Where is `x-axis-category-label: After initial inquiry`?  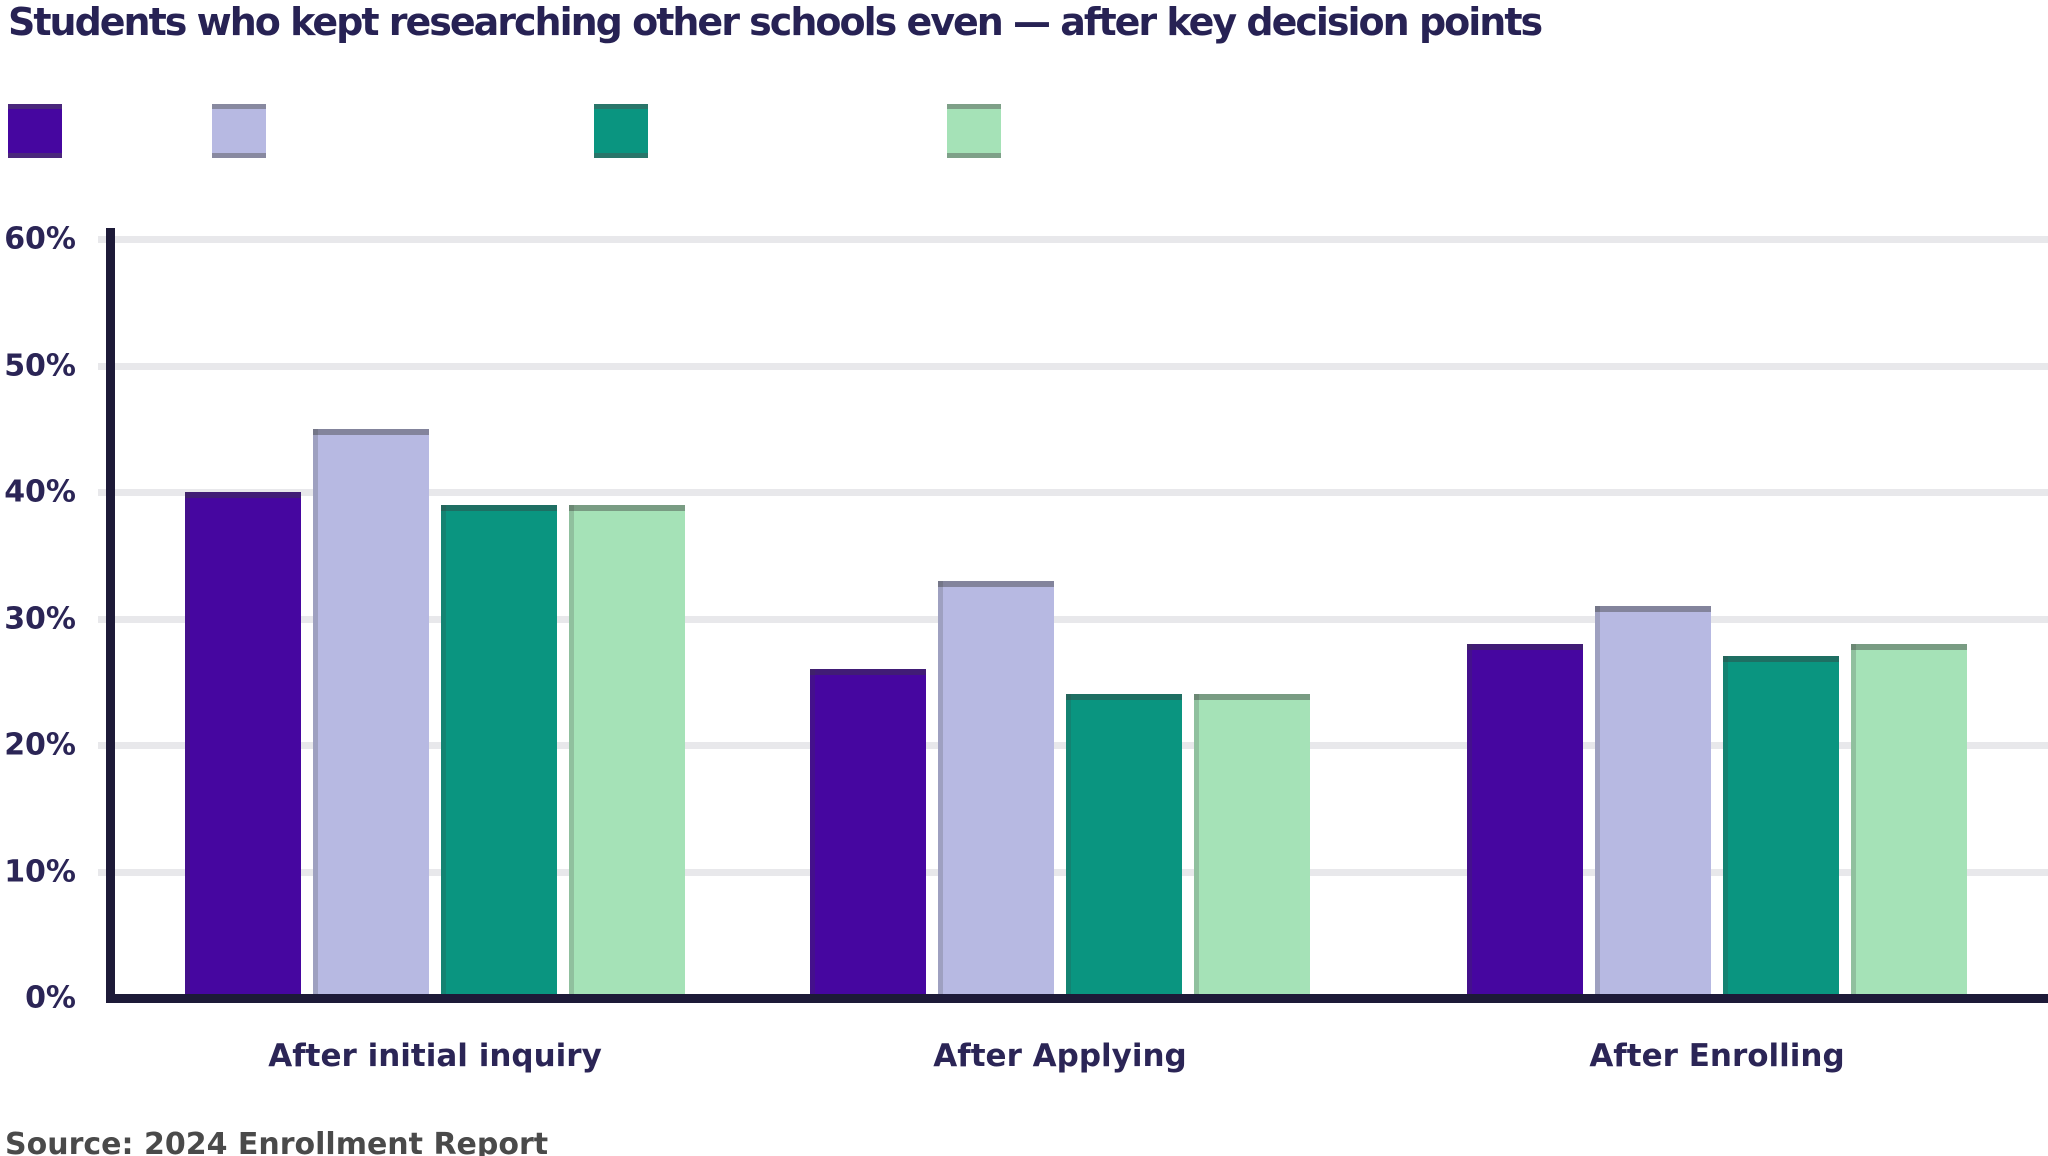 x-axis-category-label: After initial inquiry is located at coordinates (435, 1056).